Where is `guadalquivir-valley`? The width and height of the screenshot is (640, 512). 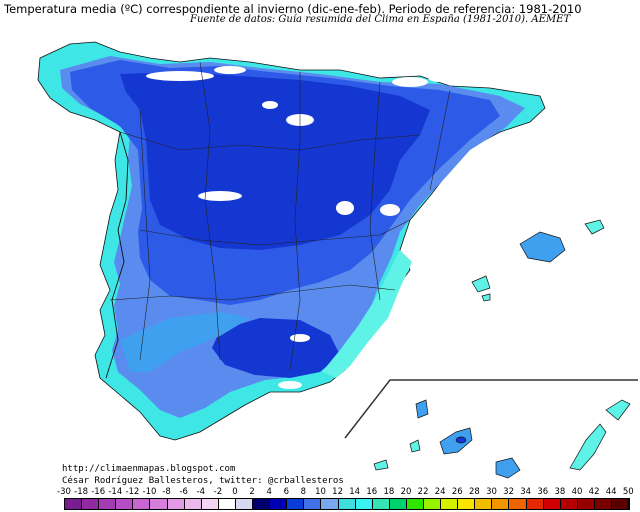 guadalquivir-valley is located at coordinates (185, 342).